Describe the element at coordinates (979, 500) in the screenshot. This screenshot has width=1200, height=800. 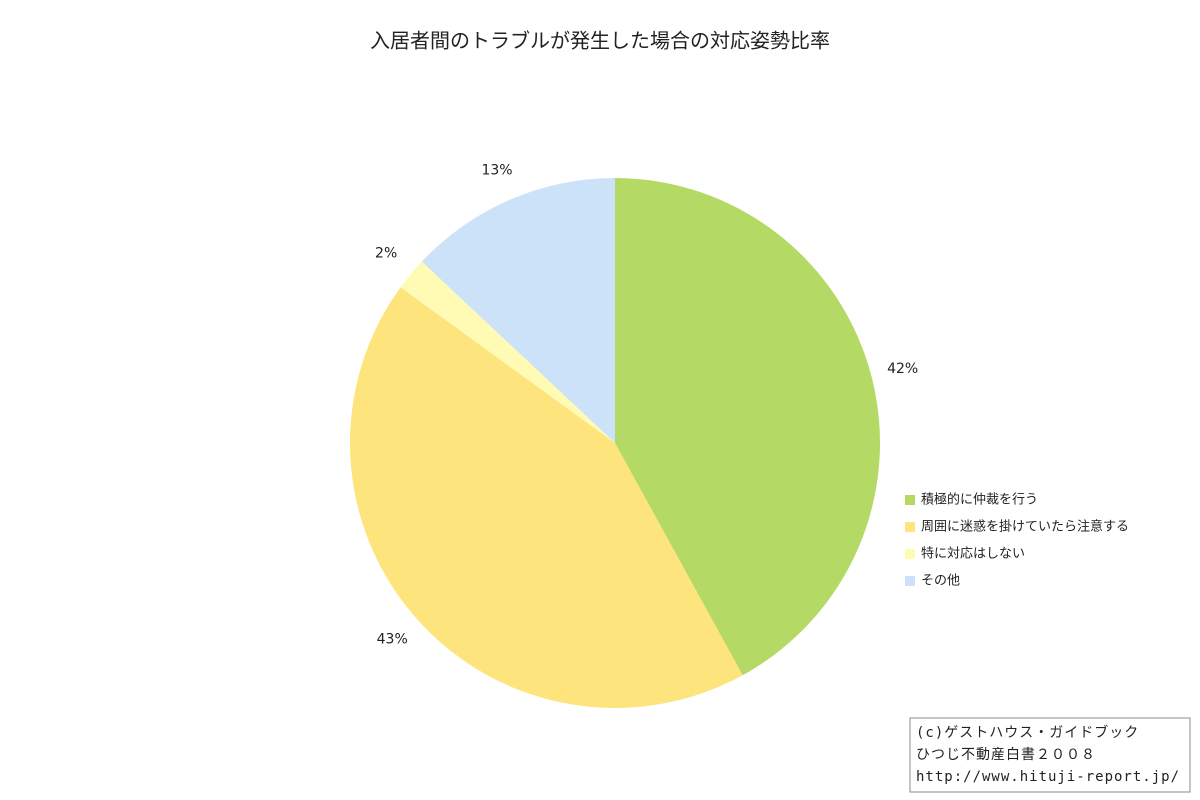
I see `legend-label: 積極的に仲裁を行う` at that location.